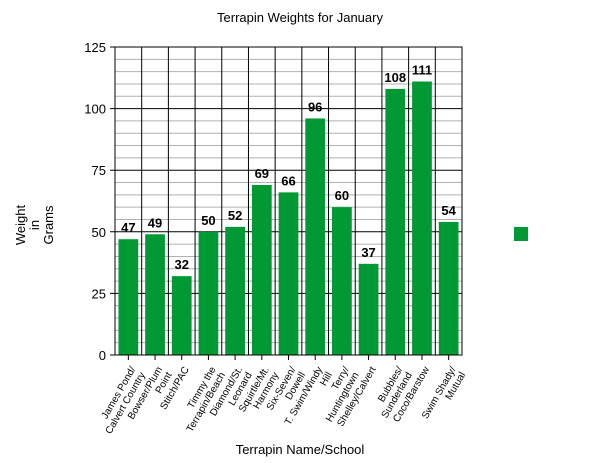 This screenshot has height=463, width=600. What do you see at coordinates (208, 220) in the screenshot?
I see `data-label: 50` at bounding box center [208, 220].